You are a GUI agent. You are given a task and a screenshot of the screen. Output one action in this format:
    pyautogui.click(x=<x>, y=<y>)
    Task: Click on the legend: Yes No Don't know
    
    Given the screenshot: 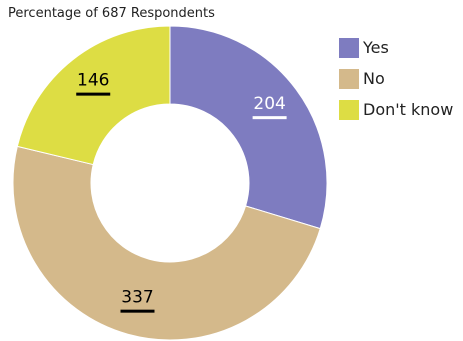 What is the action you would take?
    pyautogui.click(x=396, y=78)
    